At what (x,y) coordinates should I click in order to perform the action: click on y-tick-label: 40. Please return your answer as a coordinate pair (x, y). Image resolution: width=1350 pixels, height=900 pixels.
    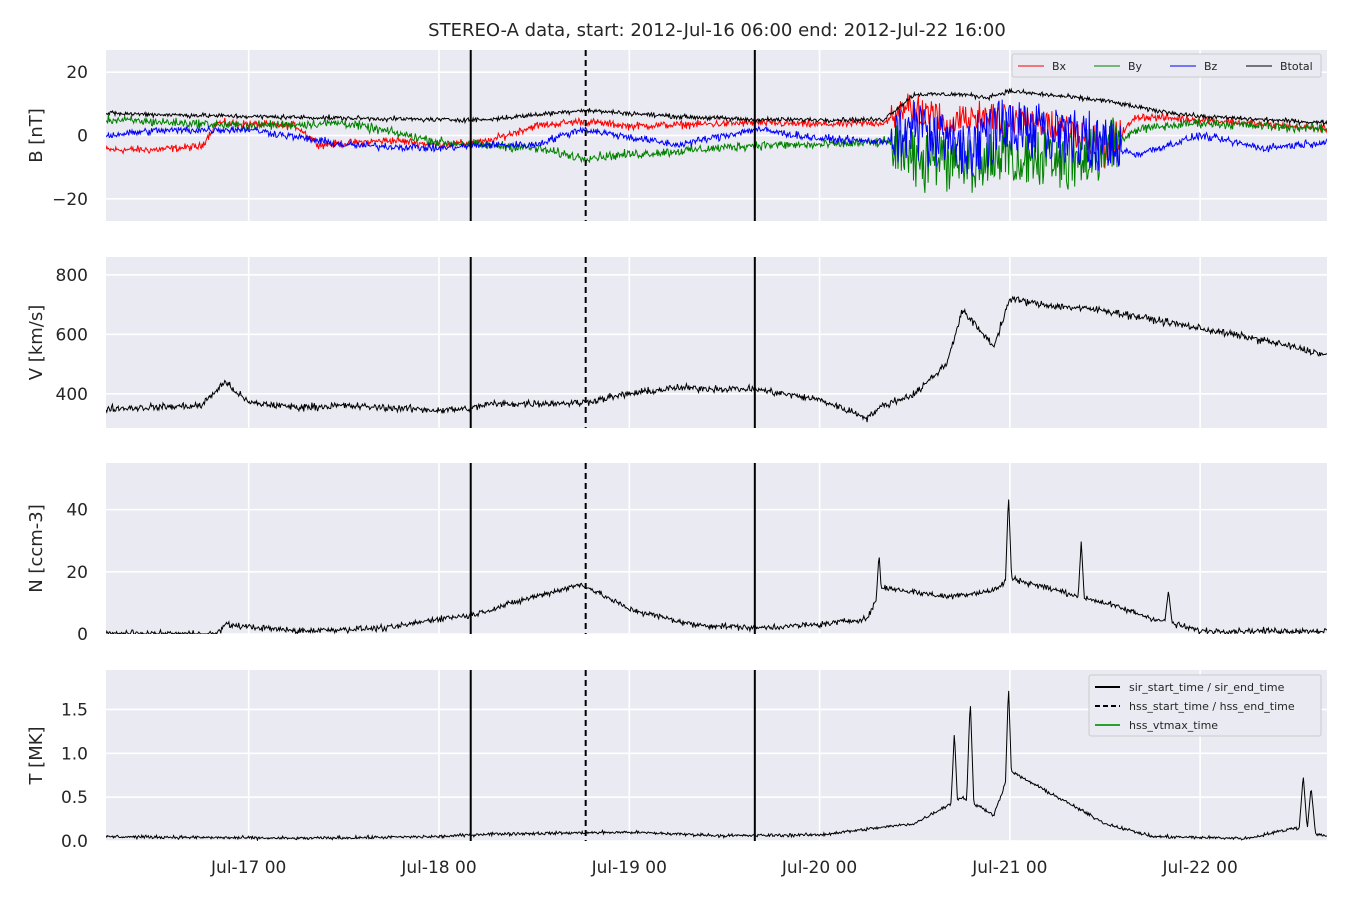
    Looking at the image, I should click on (77, 511).